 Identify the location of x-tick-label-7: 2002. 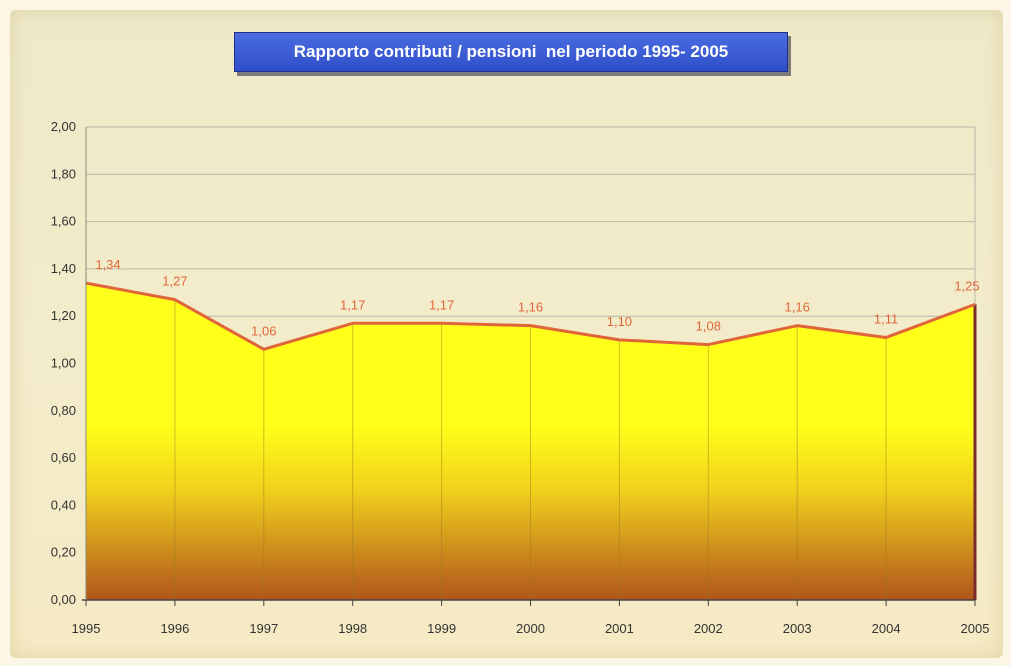
(708, 628).